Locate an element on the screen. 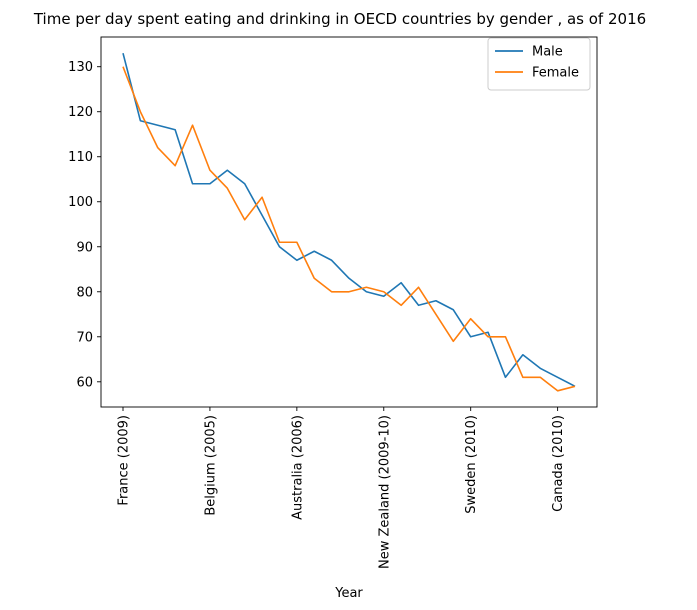 The width and height of the screenshot is (697, 610). x-tick-label: Belgium (2005) is located at coordinates (210, 465).